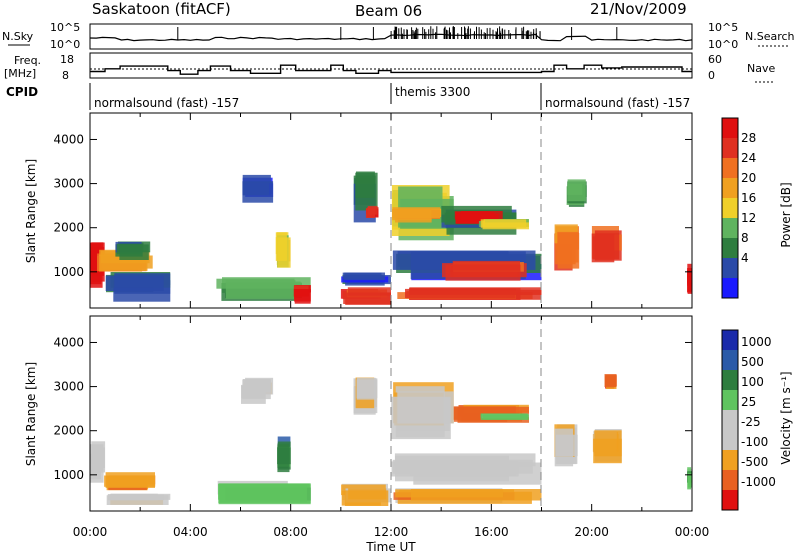  I want to click on colorbar-tick-label: 500, so click(752, 362).